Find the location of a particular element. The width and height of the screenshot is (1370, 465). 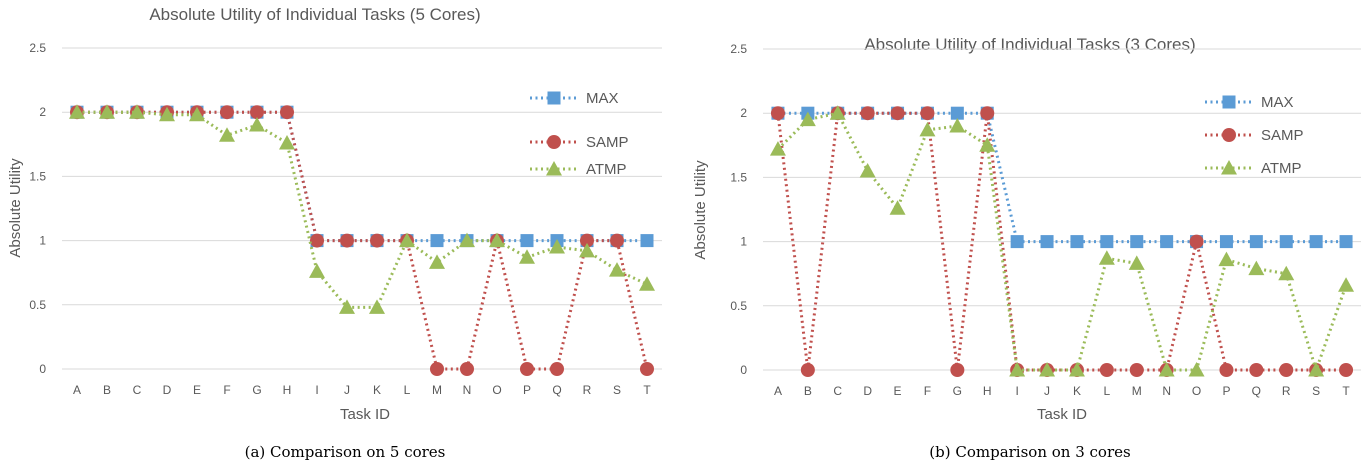

x-tick-label: G is located at coordinates (957, 391).